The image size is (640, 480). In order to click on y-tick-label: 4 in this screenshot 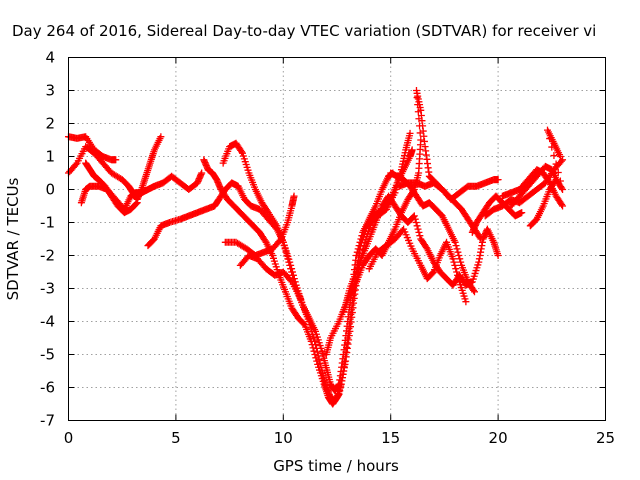, I will do `click(50, 58)`.